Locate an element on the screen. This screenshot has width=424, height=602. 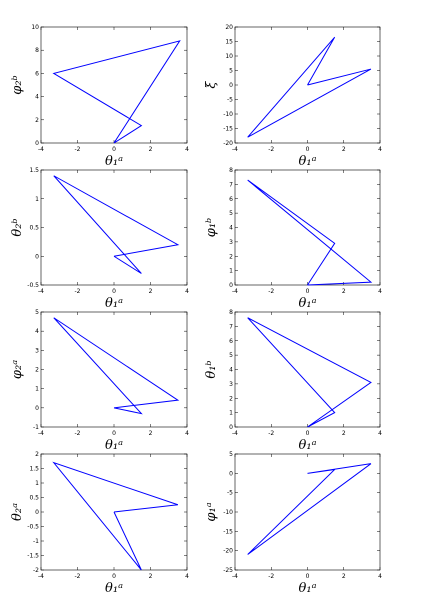
y-tick-label: 15 is located at coordinates (229, 42).